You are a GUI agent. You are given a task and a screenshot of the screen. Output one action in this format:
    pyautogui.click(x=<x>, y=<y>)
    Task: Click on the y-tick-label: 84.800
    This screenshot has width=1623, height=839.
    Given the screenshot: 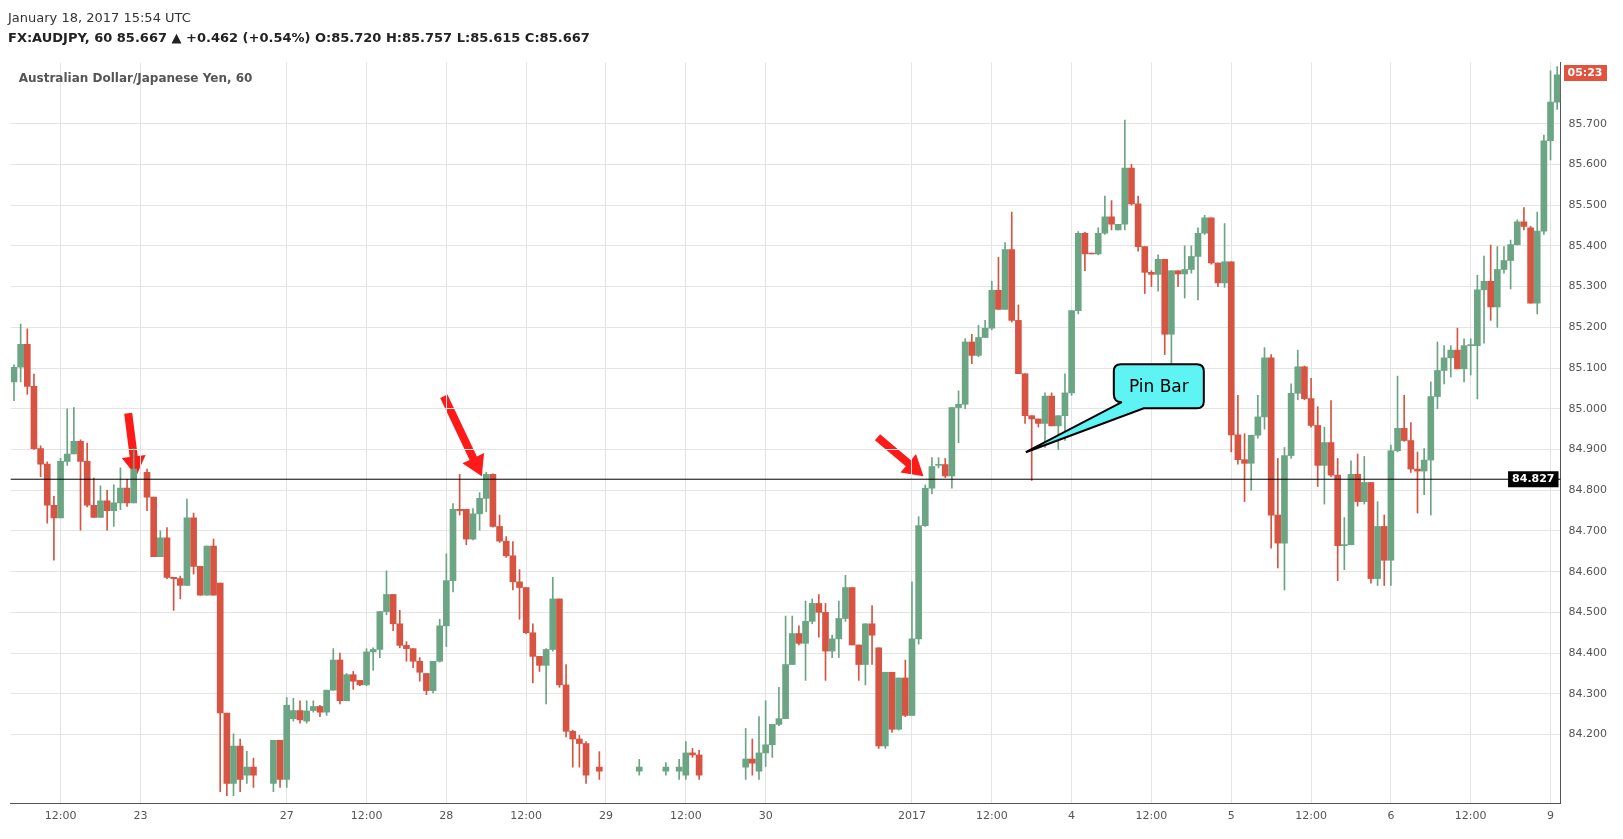 What is the action you would take?
    pyautogui.click(x=1588, y=490)
    